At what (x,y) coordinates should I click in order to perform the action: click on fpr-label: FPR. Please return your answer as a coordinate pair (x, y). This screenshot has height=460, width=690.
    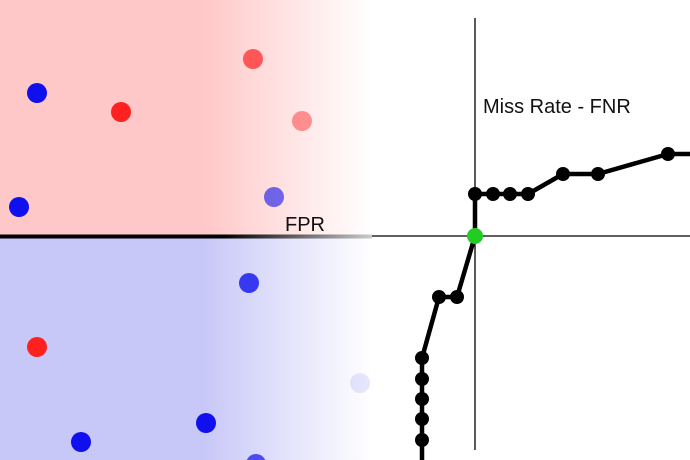
    Looking at the image, I should click on (305, 225).